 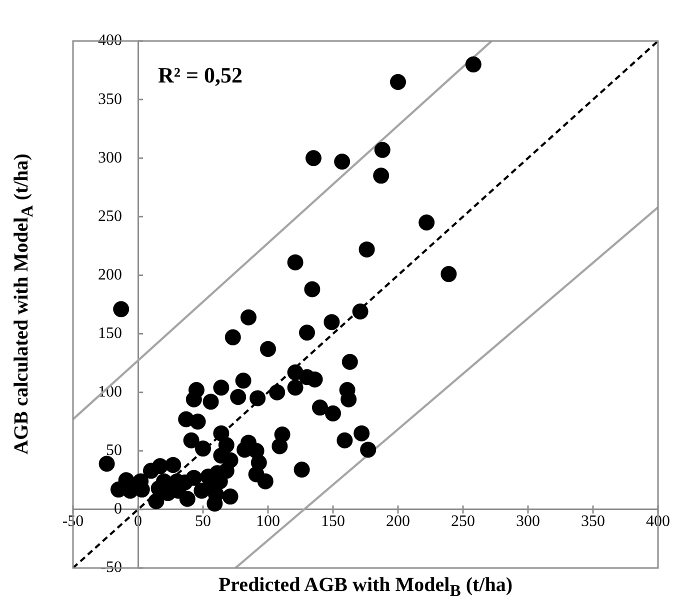 I want to click on x-tick-label: 350, so click(x=593, y=521).